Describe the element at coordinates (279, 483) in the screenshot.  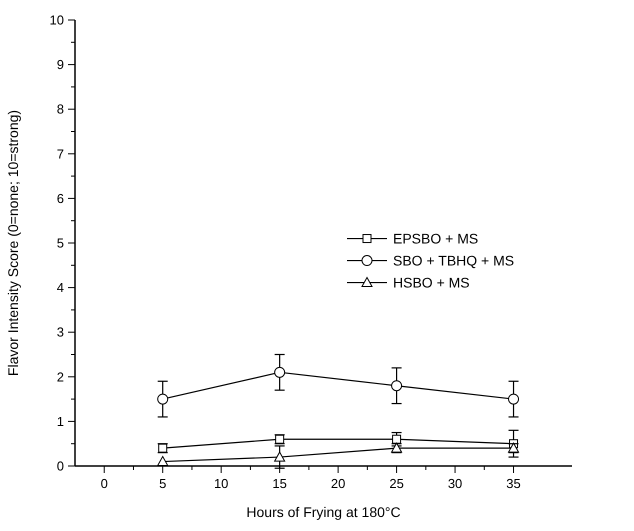
I see `x-tick-label: 15` at that location.